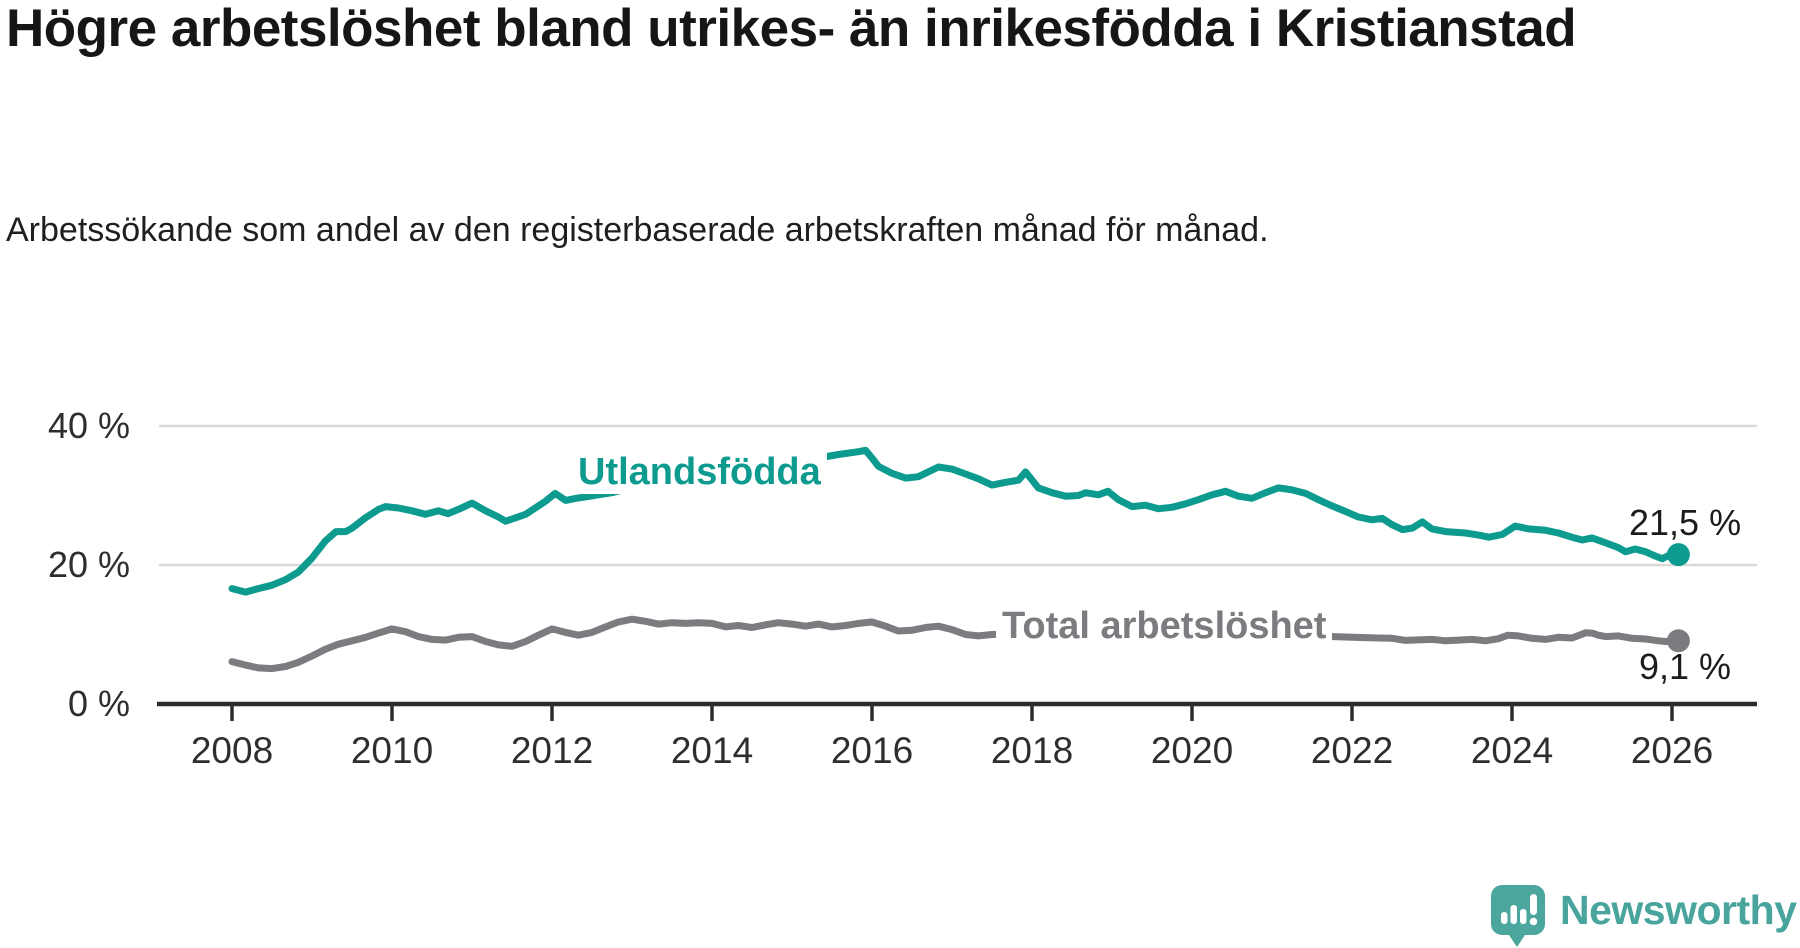 Image resolution: width=1800 pixels, height=948 pixels. Describe the element at coordinates (98, 703) in the screenshot. I see `y-axis-label-0: 0 %` at that location.